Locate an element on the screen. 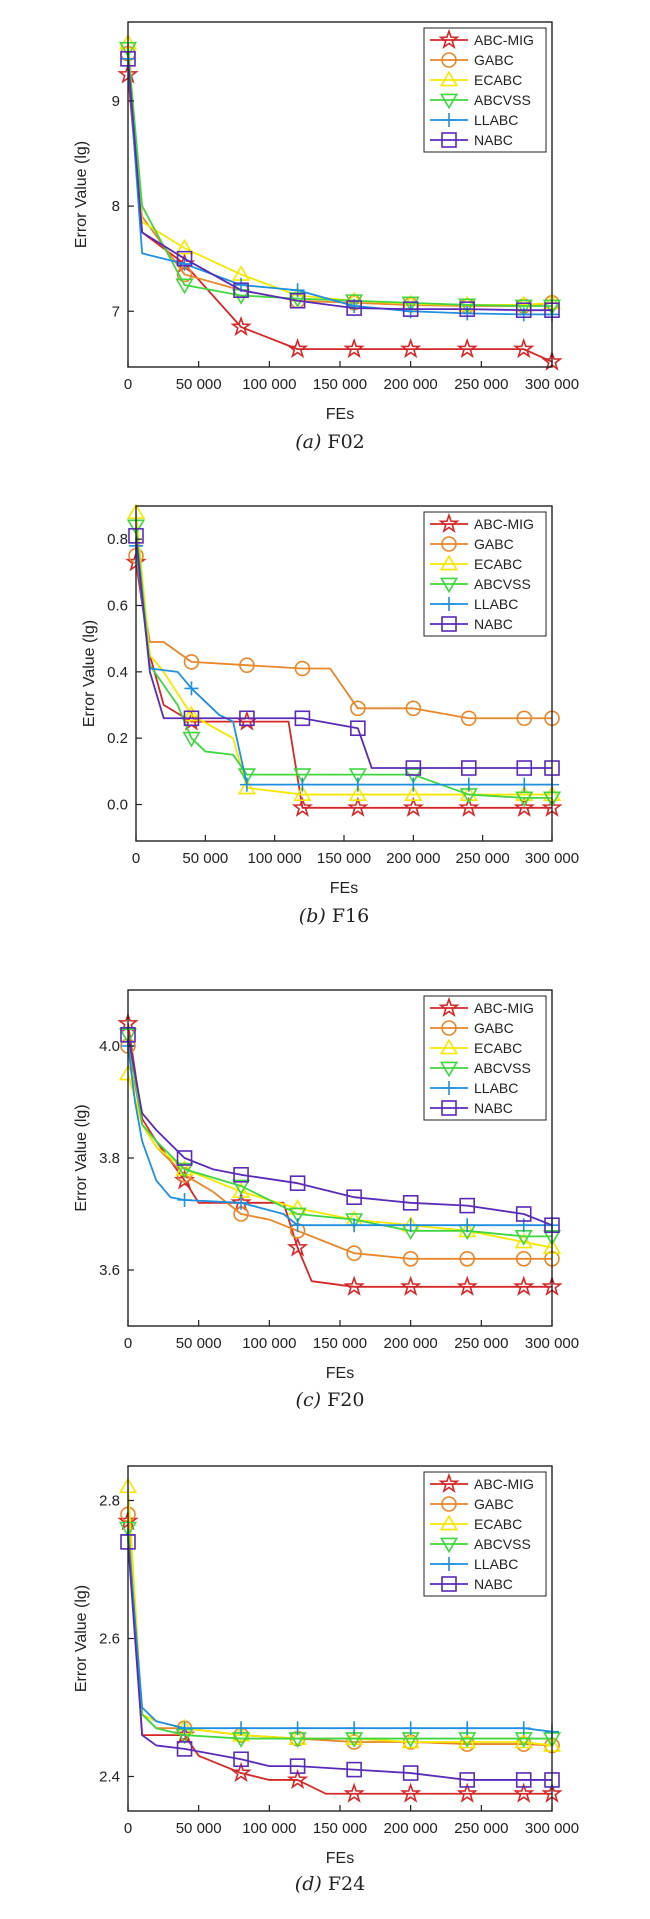 Image resolution: width=650 pixels, height=1919 pixels. y-tick-label: 0.4 is located at coordinates (117, 672).